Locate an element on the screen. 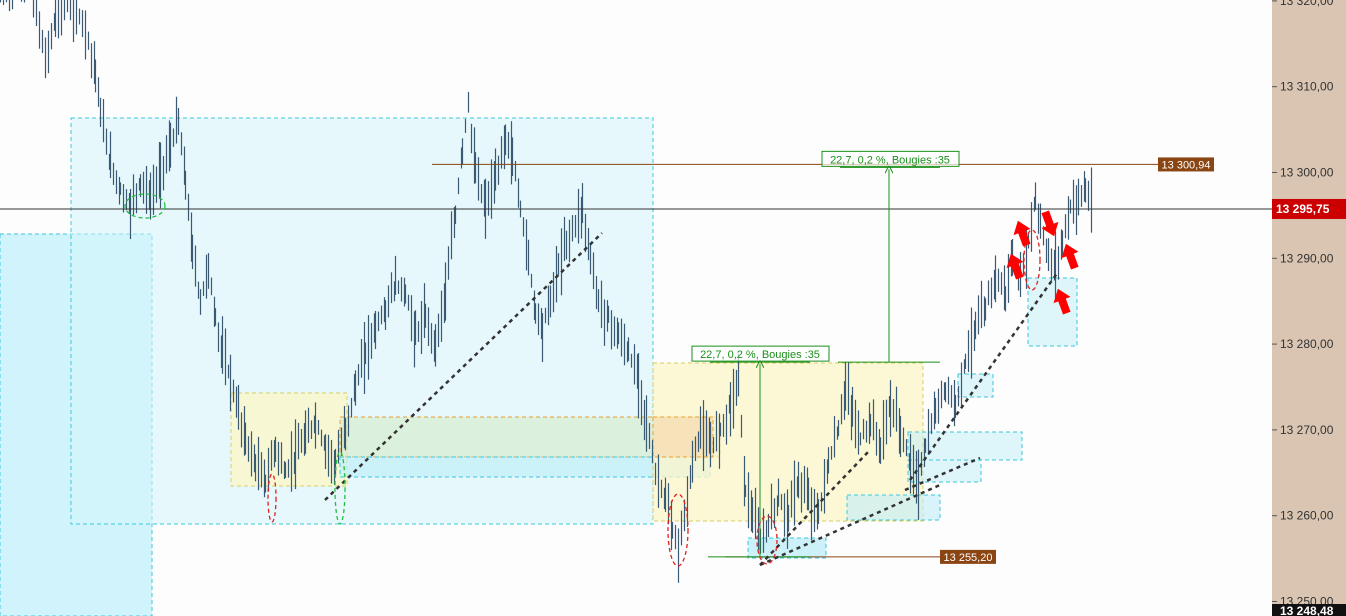 This screenshot has height=616, width=1346. level-label: 13 255,20 is located at coordinates (968, 558).